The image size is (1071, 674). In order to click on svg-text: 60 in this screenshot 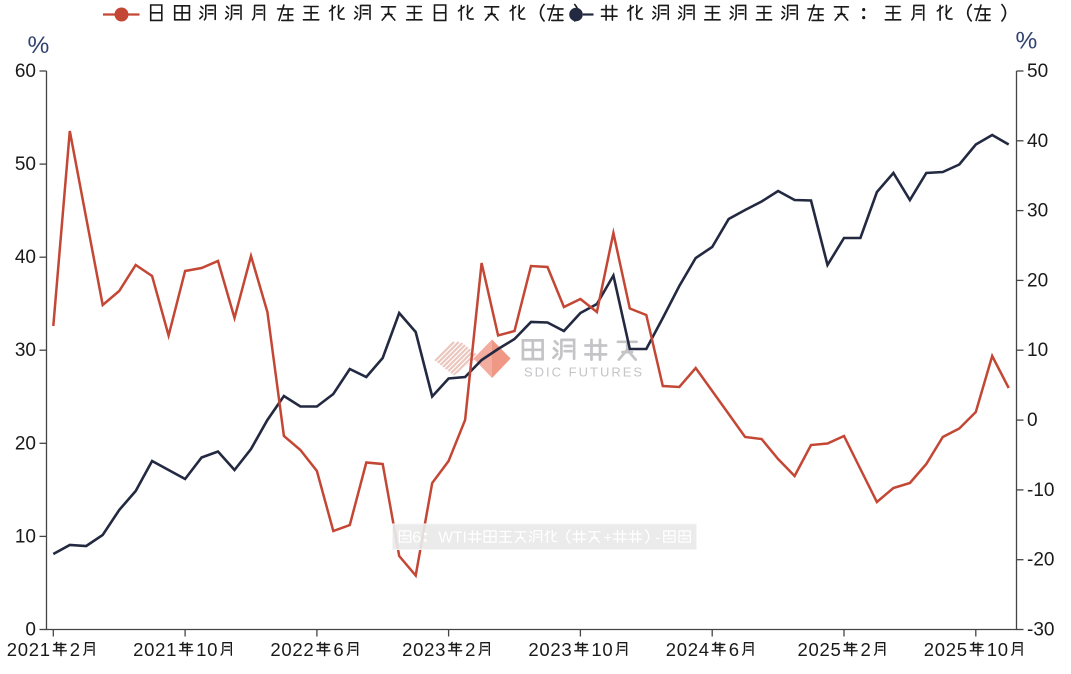, I will do `click(25, 71)`.